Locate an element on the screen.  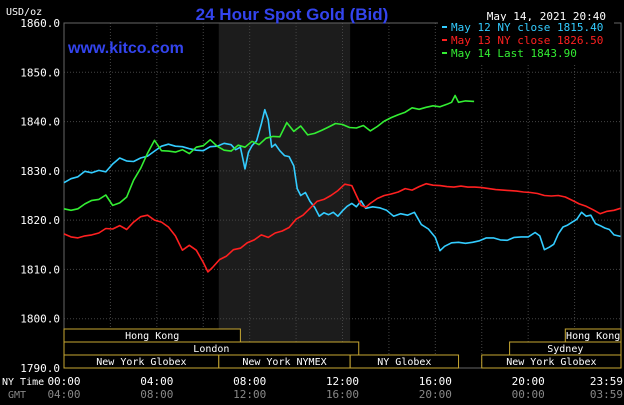
x-tick-label-gmt: 12:00 is located at coordinates (249, 394).